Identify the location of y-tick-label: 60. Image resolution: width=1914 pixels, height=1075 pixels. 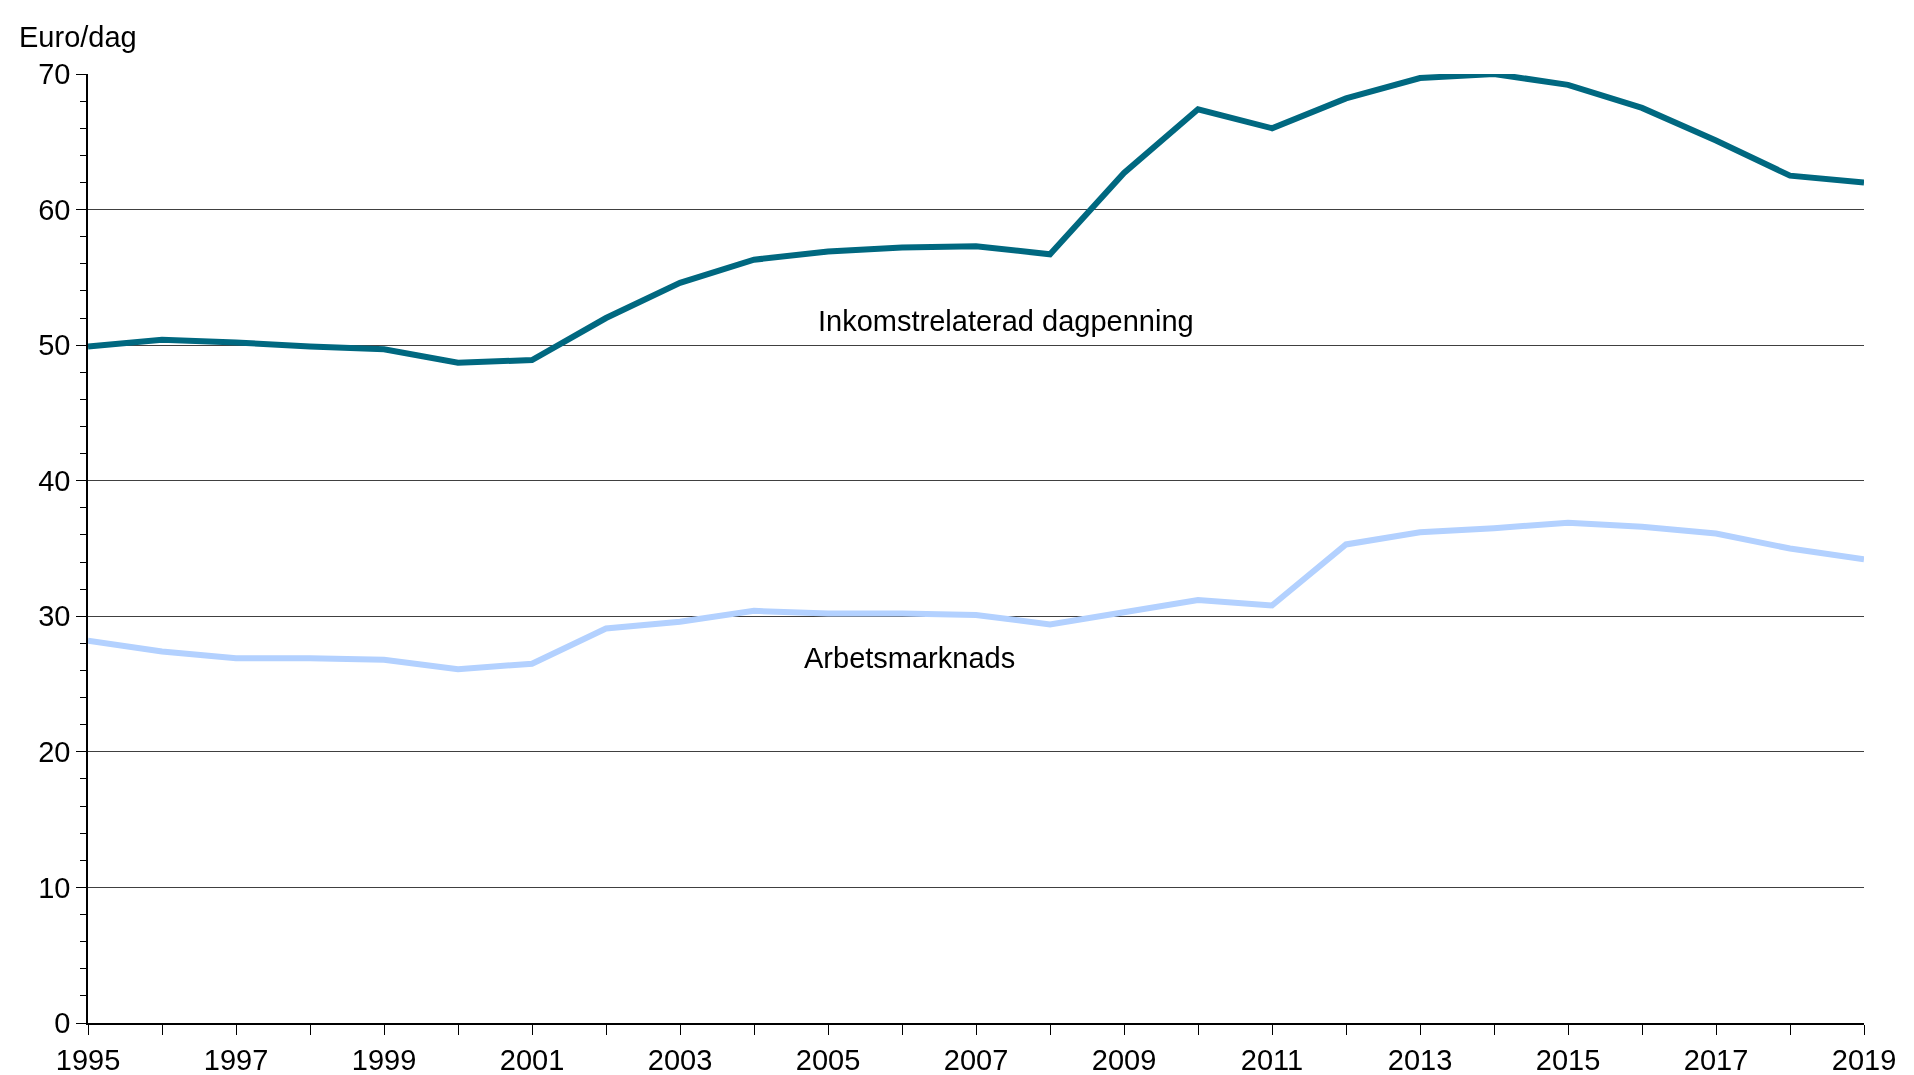
(54, 209).